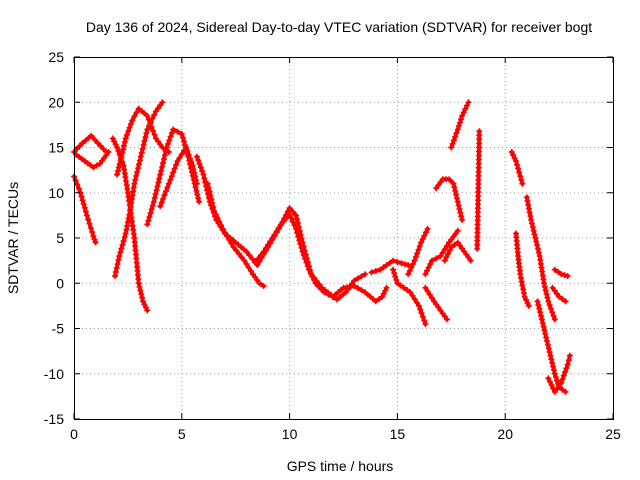  I want to click on series-arc-h, so click(178, 177).